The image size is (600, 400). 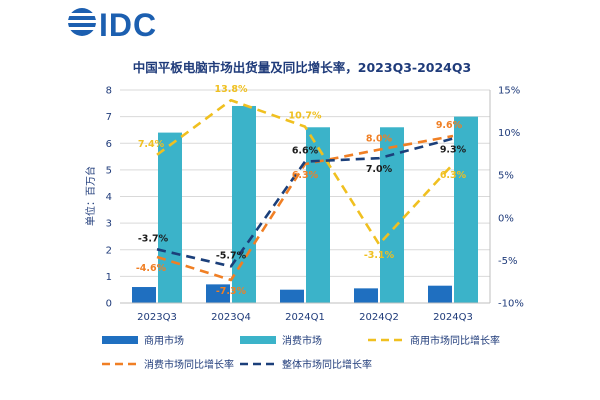 I want to click on data-label: 9.6%, so click(x=449, y=125).